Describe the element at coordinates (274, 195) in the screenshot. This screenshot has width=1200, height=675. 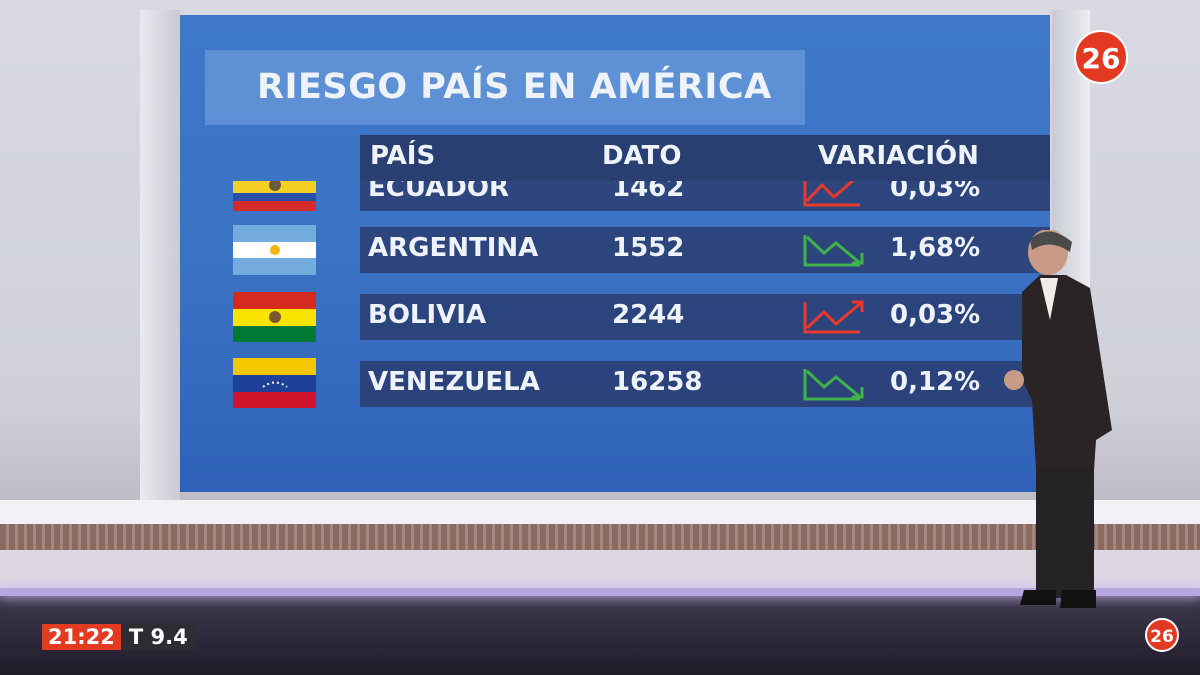
I see `flag-ecuador-icon` at that location.